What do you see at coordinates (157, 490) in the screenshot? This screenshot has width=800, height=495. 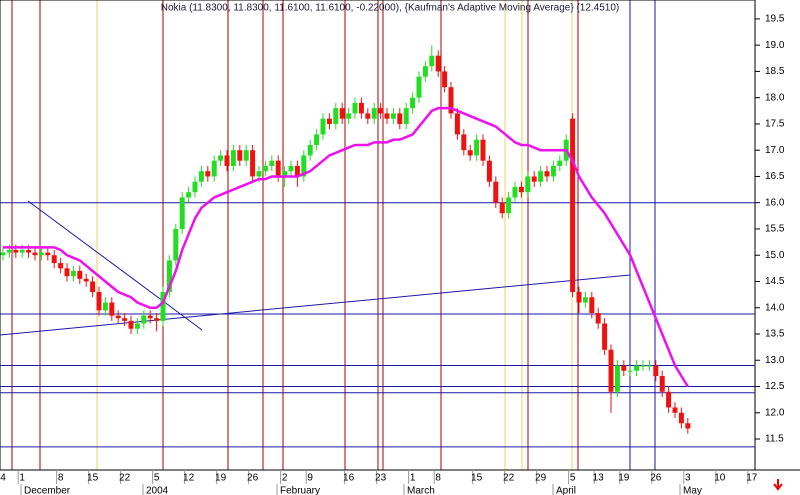 I see `month-label: 2004` at bounding box center [157, 490].